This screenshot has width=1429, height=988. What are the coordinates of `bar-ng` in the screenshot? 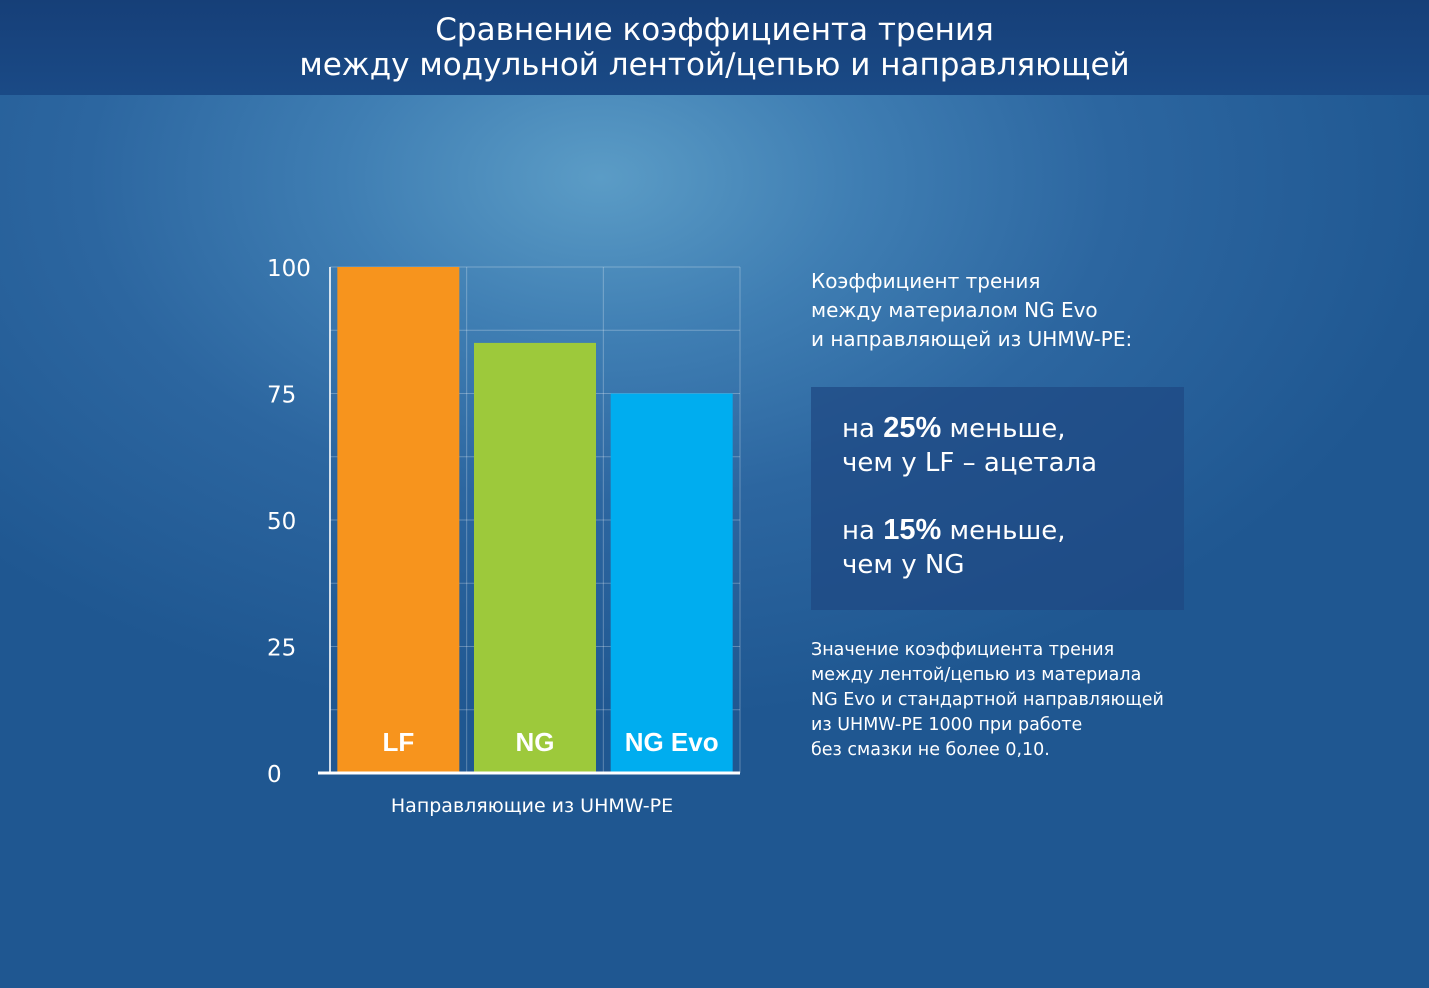 It's located at (535, 557).